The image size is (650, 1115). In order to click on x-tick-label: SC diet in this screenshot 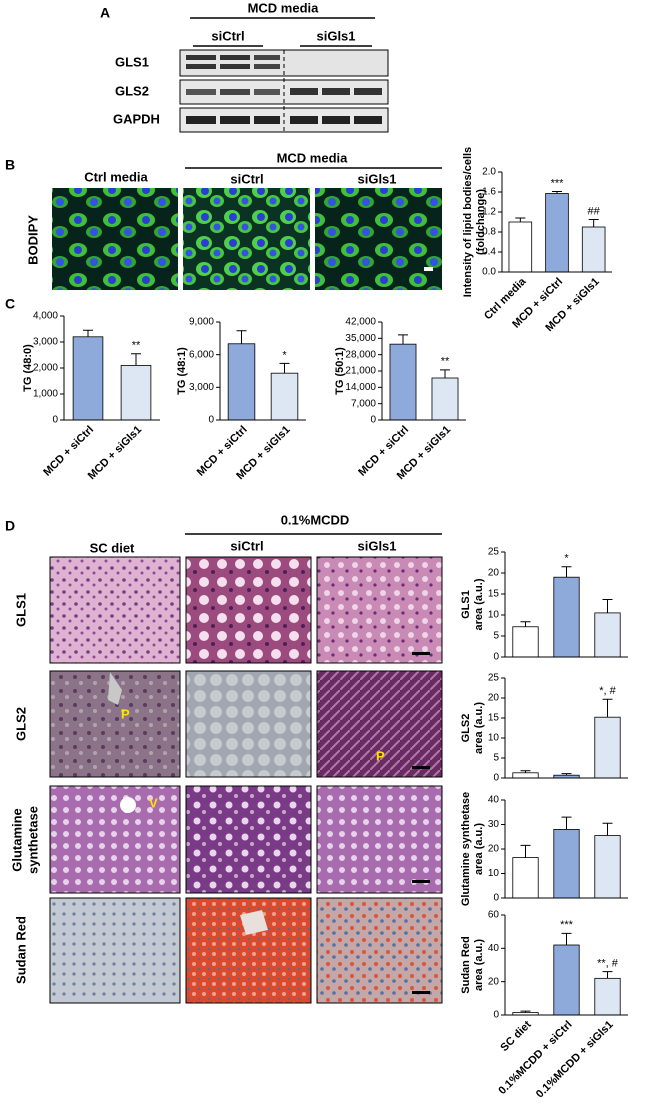, I will do `click(516, 1036)`.